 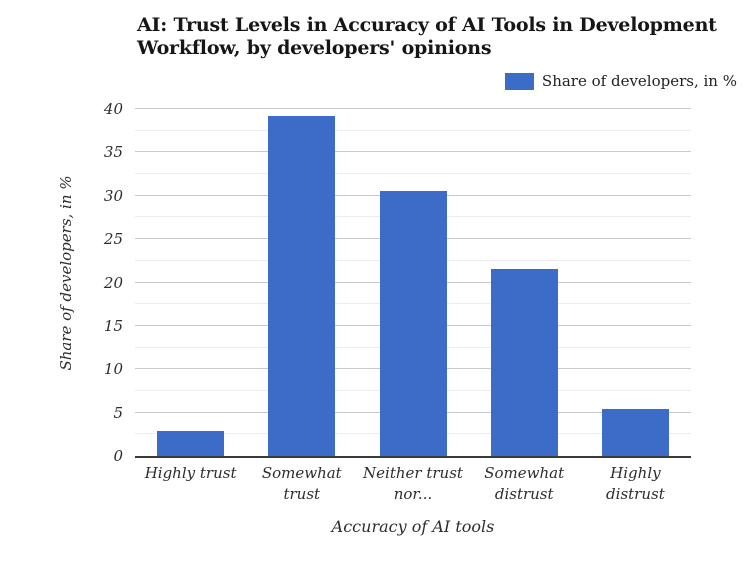 I want to click on bar-highly-distrust, so click(x=635, y=432).